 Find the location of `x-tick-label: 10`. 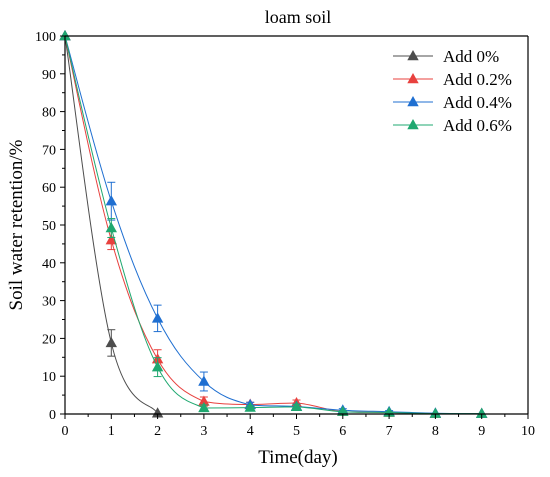

x-tick-label: 10 is located at coordinates (528, 431).